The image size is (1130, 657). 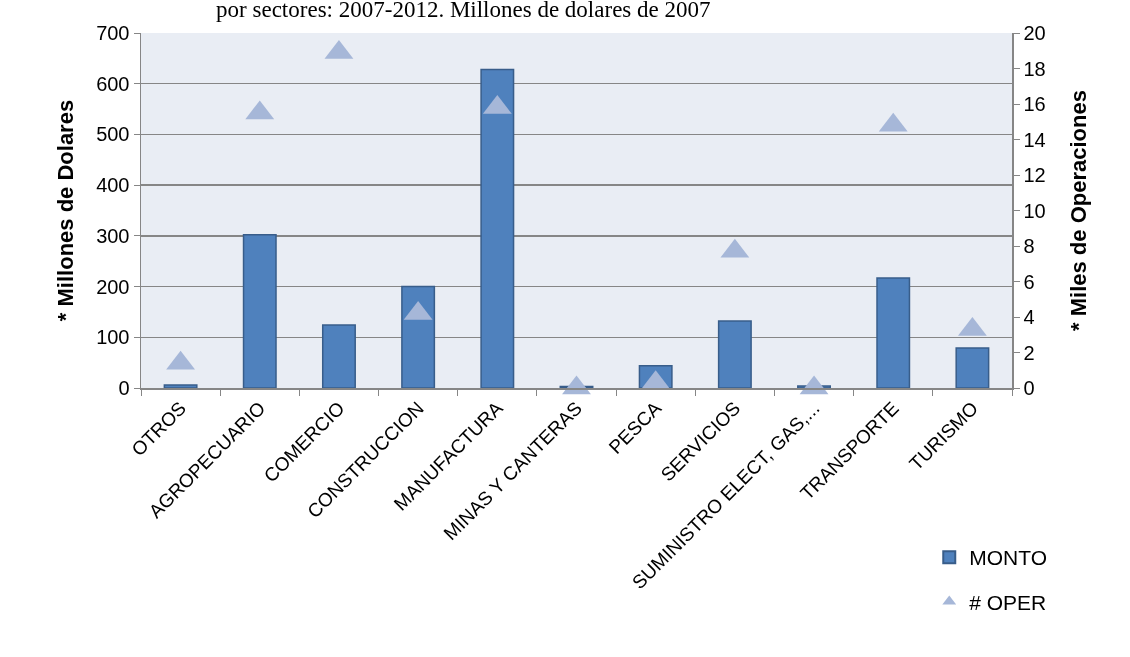 I want to click on y-tick-label: 0, so click(x=124, y=388).